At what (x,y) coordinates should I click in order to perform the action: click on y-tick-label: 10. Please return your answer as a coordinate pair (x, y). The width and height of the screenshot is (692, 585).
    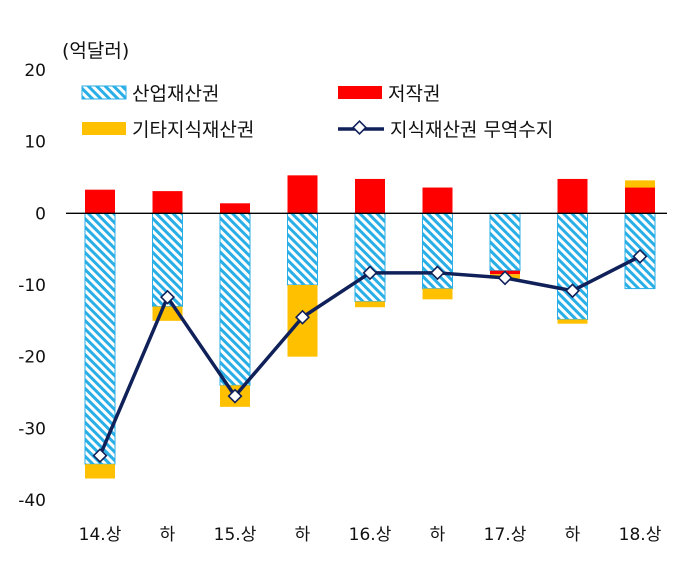
    Looking at the image, I should click on (35, 143).